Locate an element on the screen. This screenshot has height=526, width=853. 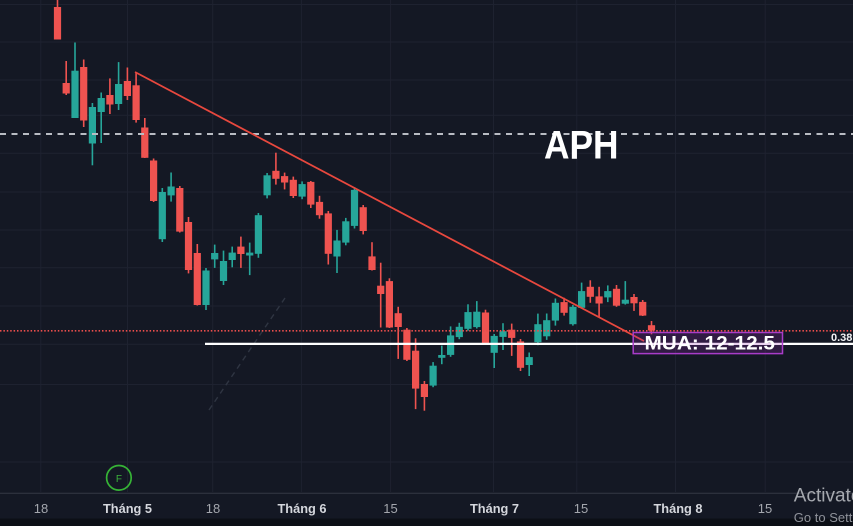
svg-text: MUA: 12-12.5 is located at coordinates (710, 344).